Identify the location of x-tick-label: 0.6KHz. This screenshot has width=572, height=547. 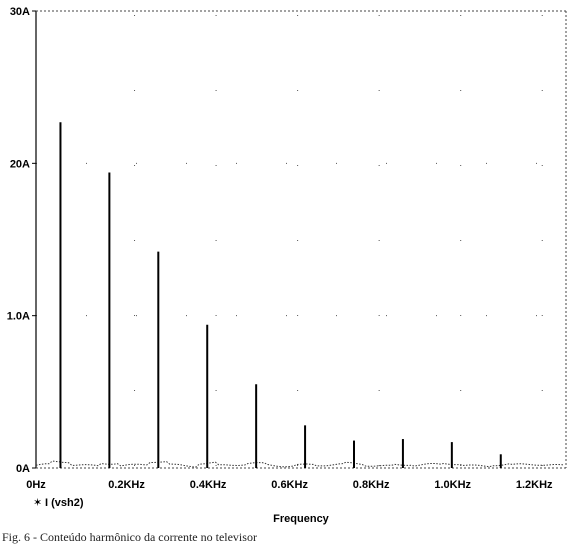
(289, 485).